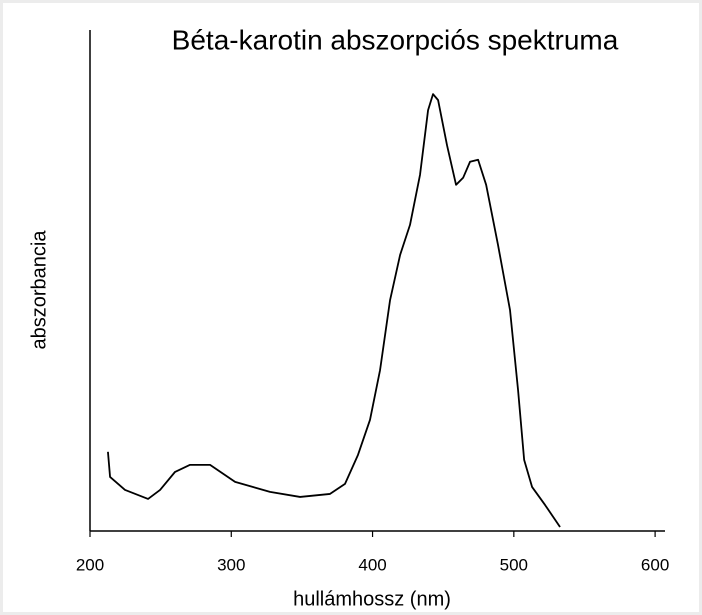  What do you see at coordinates (372, 599) in the screenshot?
I see `x-axis-label: hullámhossz (nm)` at bounding box center [372, 599].